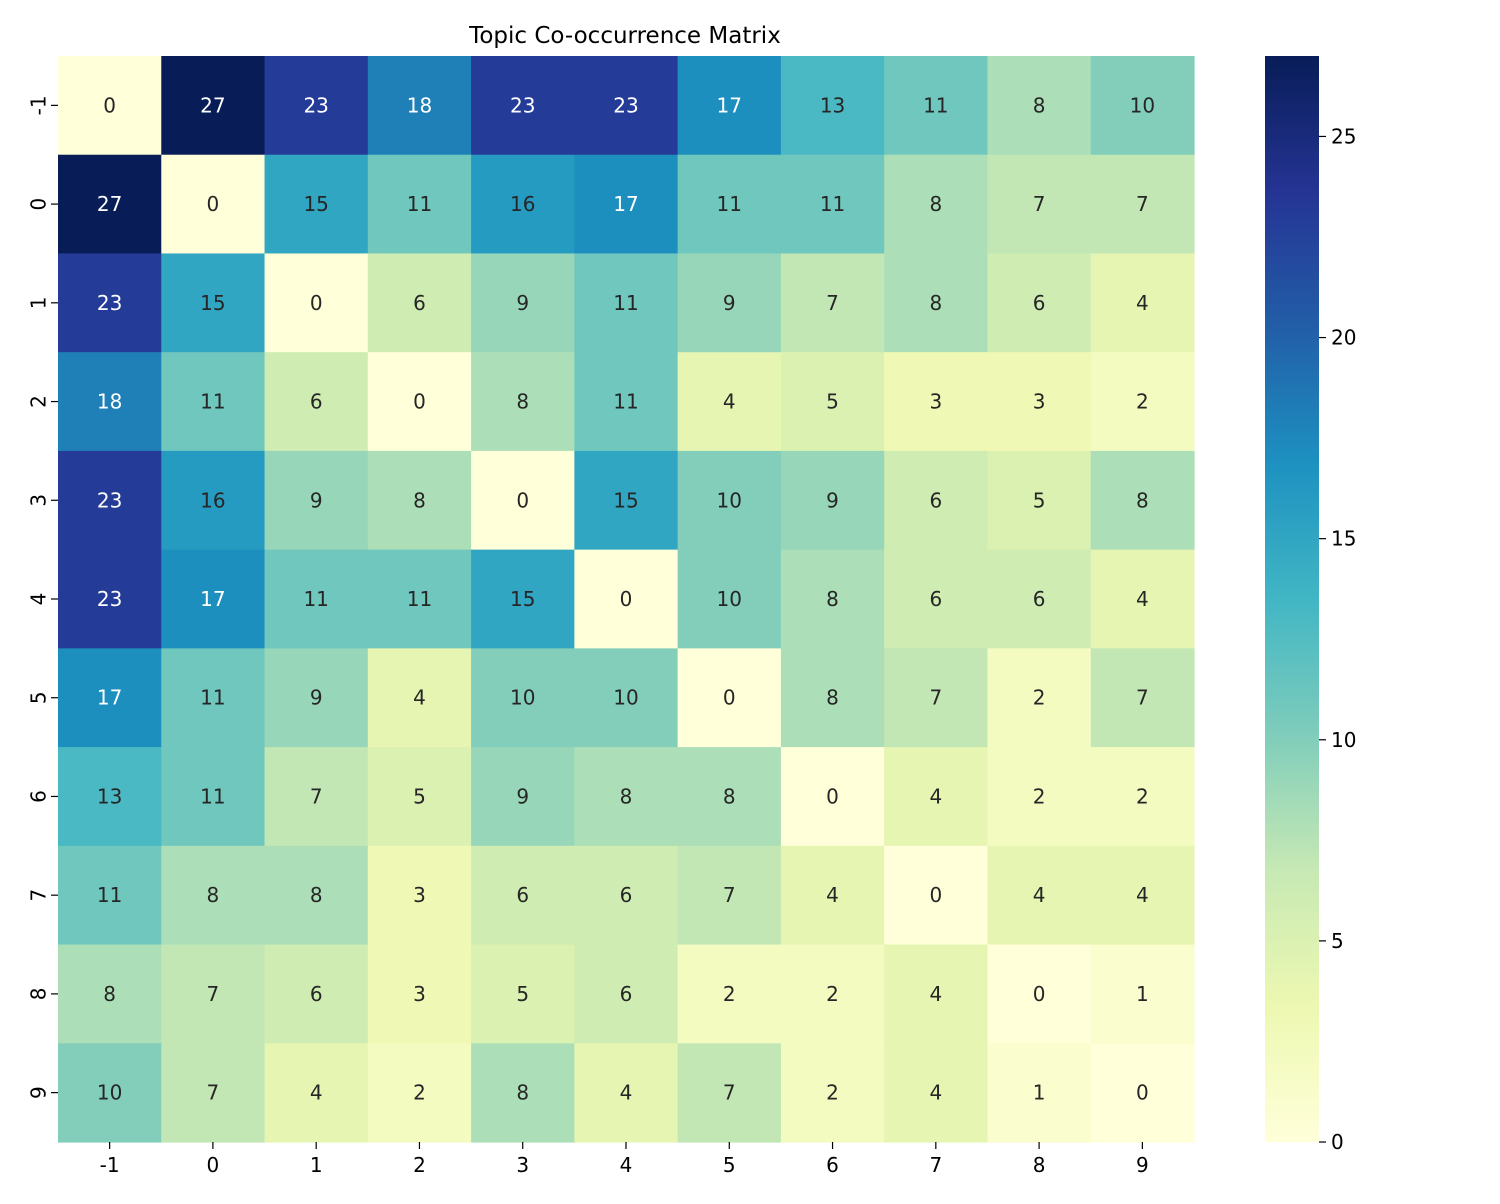 This screenshot has width=1500, height=1204. Describe the element at coordinates (1343, 740) in the screenshot. I see `colorbar-tick-label: 10` at that location.